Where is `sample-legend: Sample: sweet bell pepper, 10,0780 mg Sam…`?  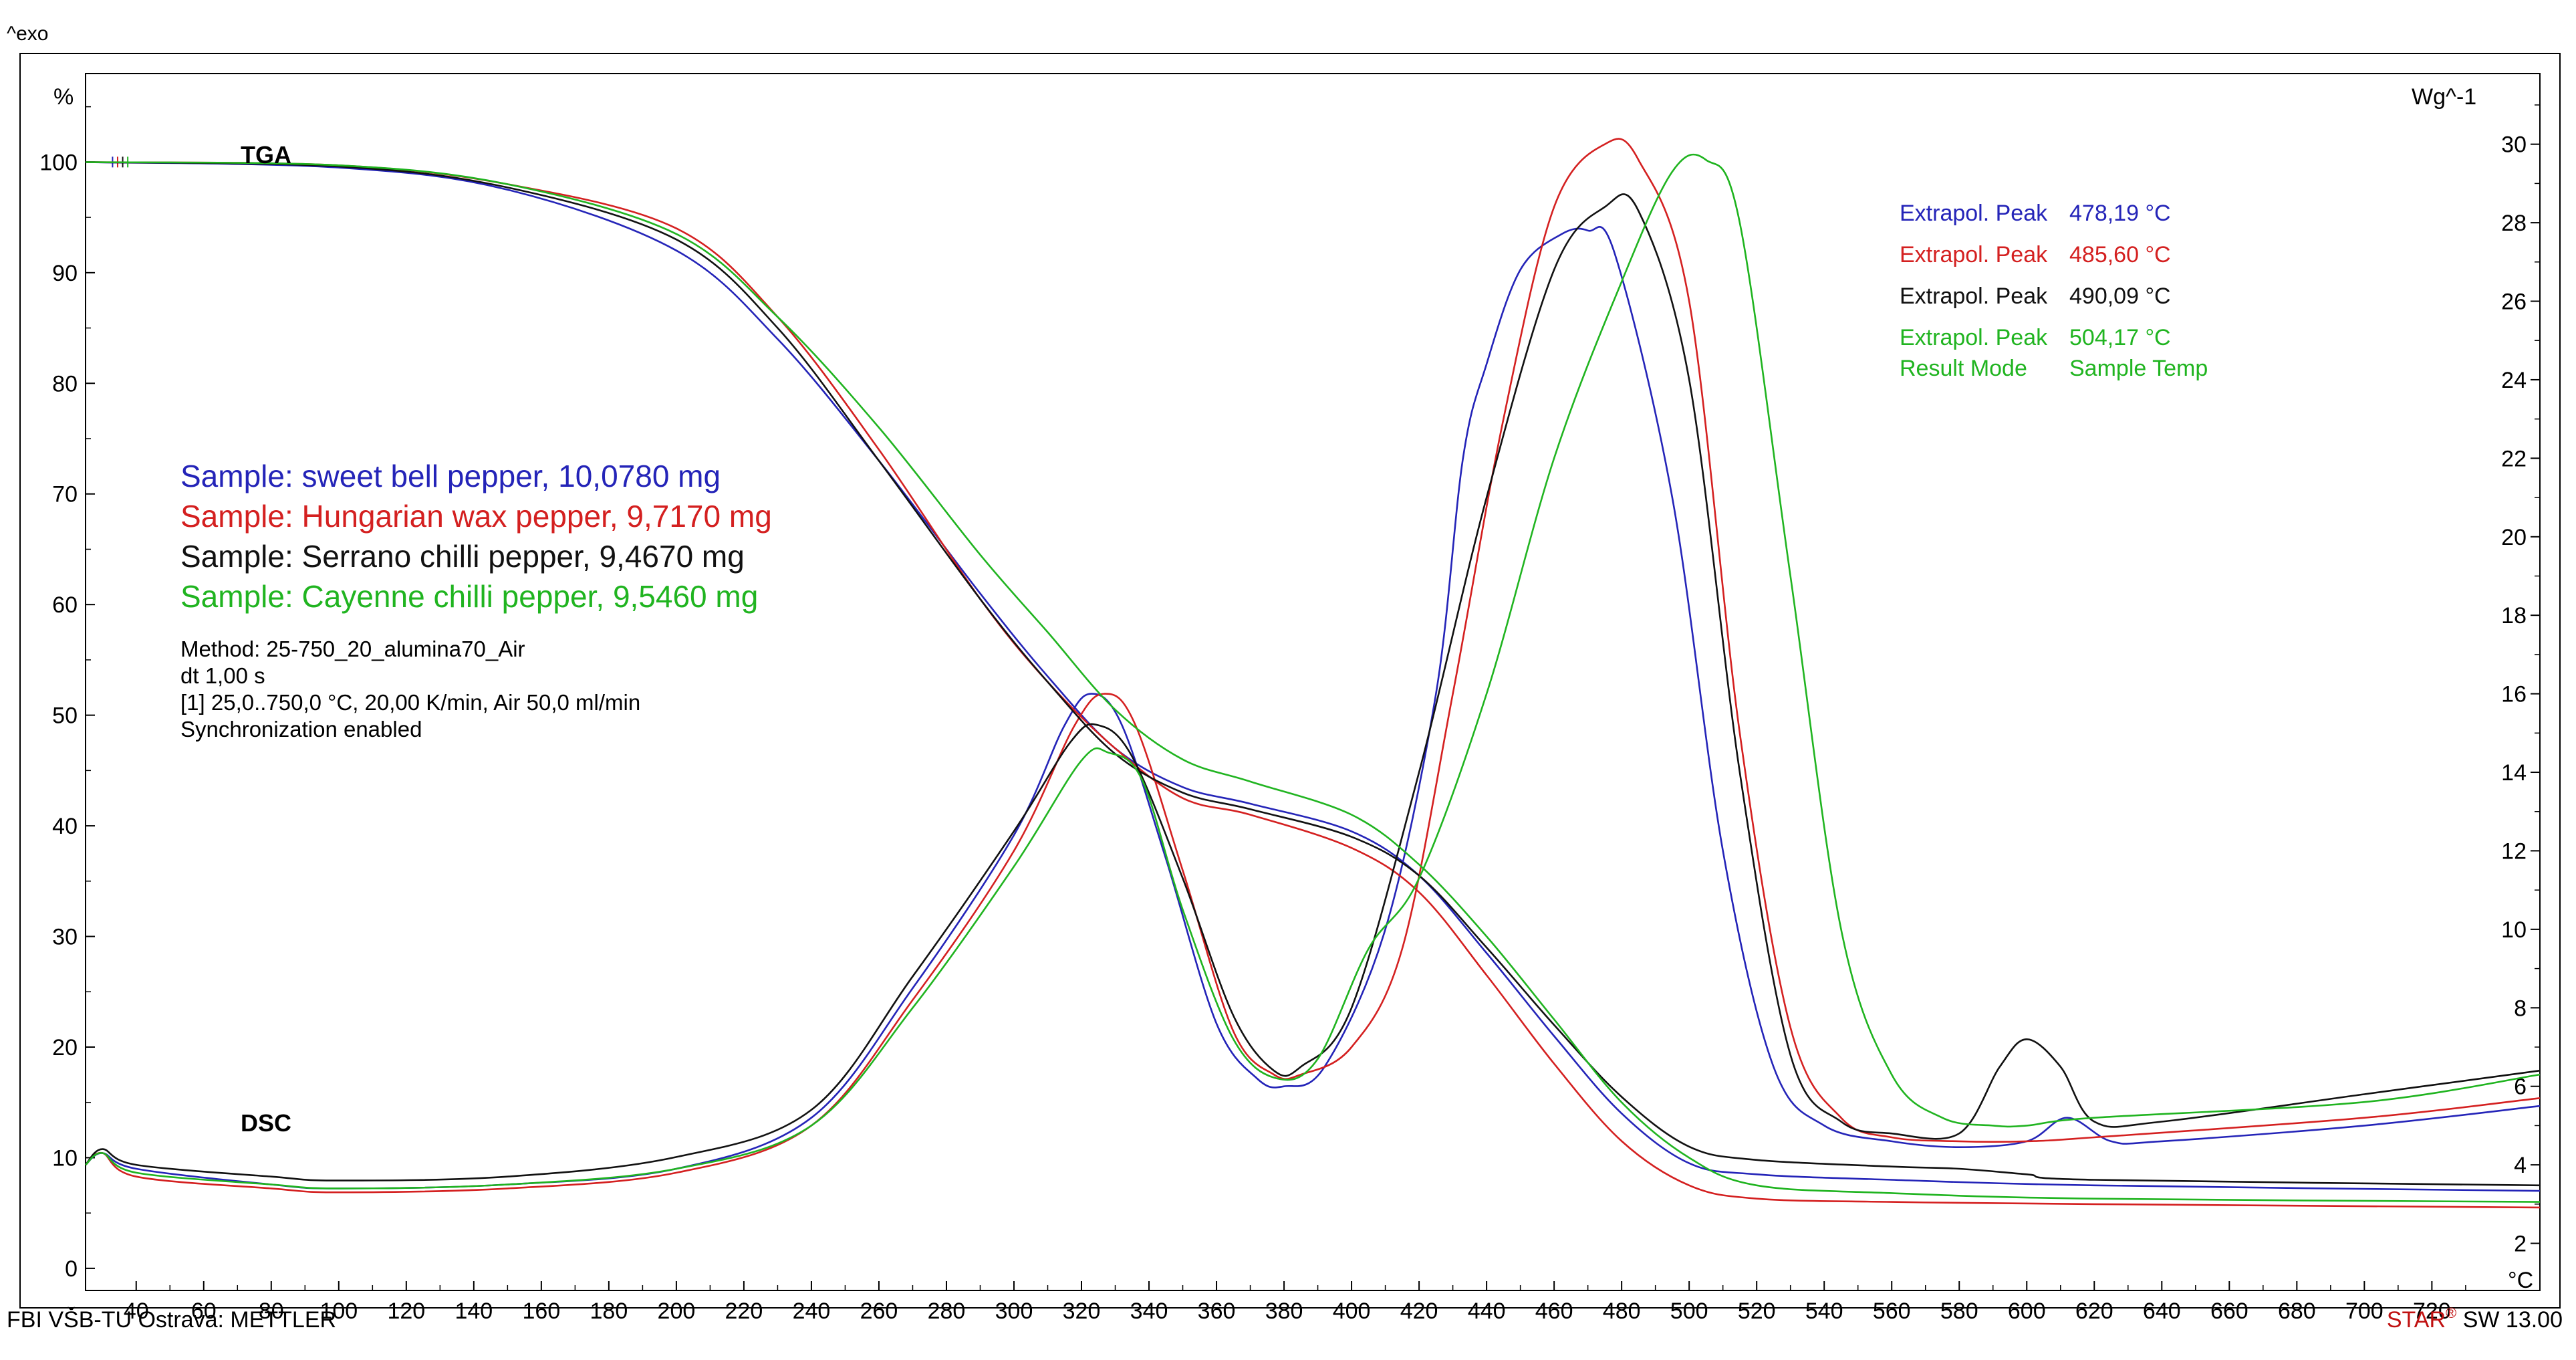
sample-legend: Sample: sweet bell pepper, 10,0780 mg Sam… is located at coordinates (476, 600).